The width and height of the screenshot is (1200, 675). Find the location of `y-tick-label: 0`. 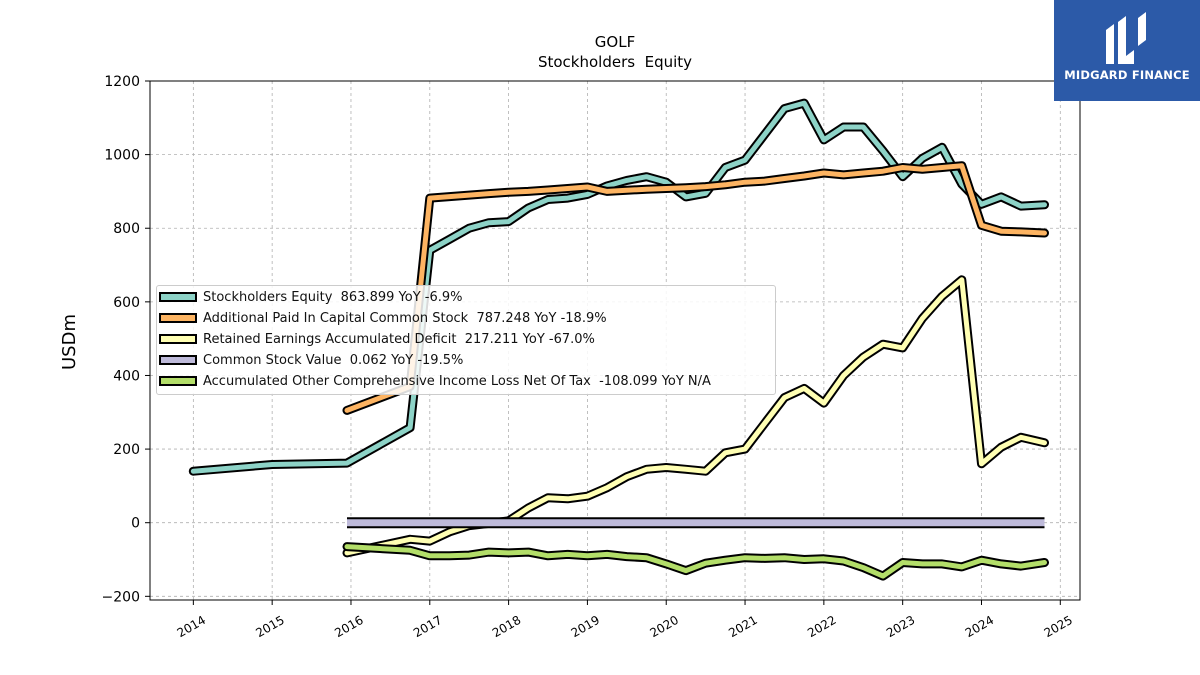

y-tick-label: 0 is located at coordinates (135, 524).